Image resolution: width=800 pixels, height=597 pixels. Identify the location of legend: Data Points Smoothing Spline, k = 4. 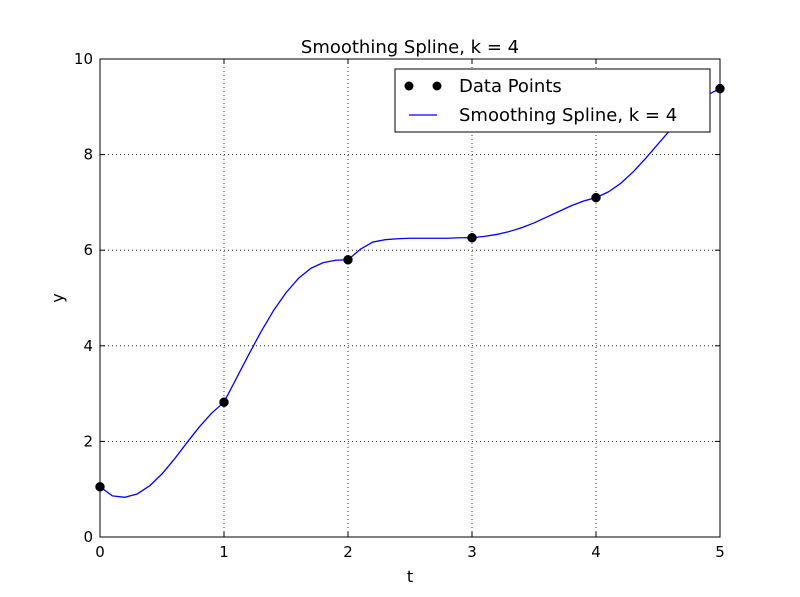
(552, 100).